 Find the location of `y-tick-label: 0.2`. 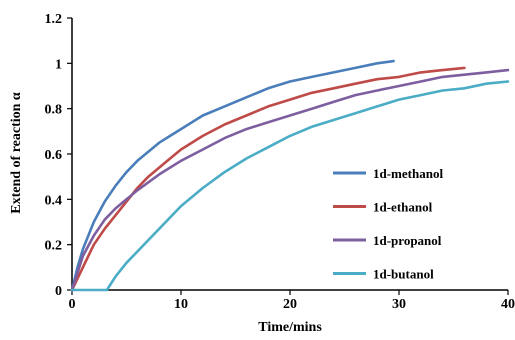

y-tick-label: 0.2 is located at coordinates (54, 246).